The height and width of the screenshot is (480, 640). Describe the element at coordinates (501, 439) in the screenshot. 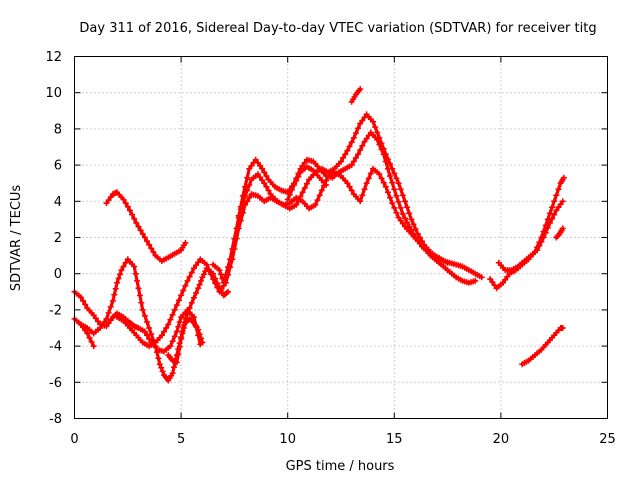

I see `x-tick-label: 20` at that location.